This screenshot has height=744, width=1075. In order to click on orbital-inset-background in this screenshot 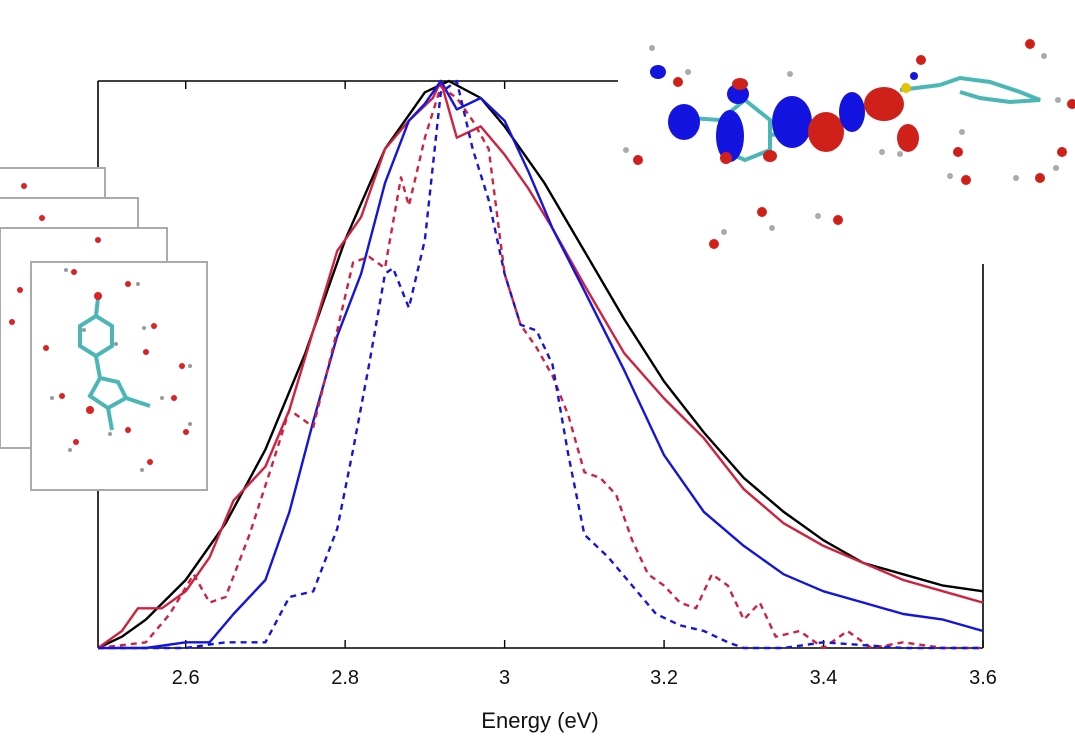, I will do `click(846, 146)`.